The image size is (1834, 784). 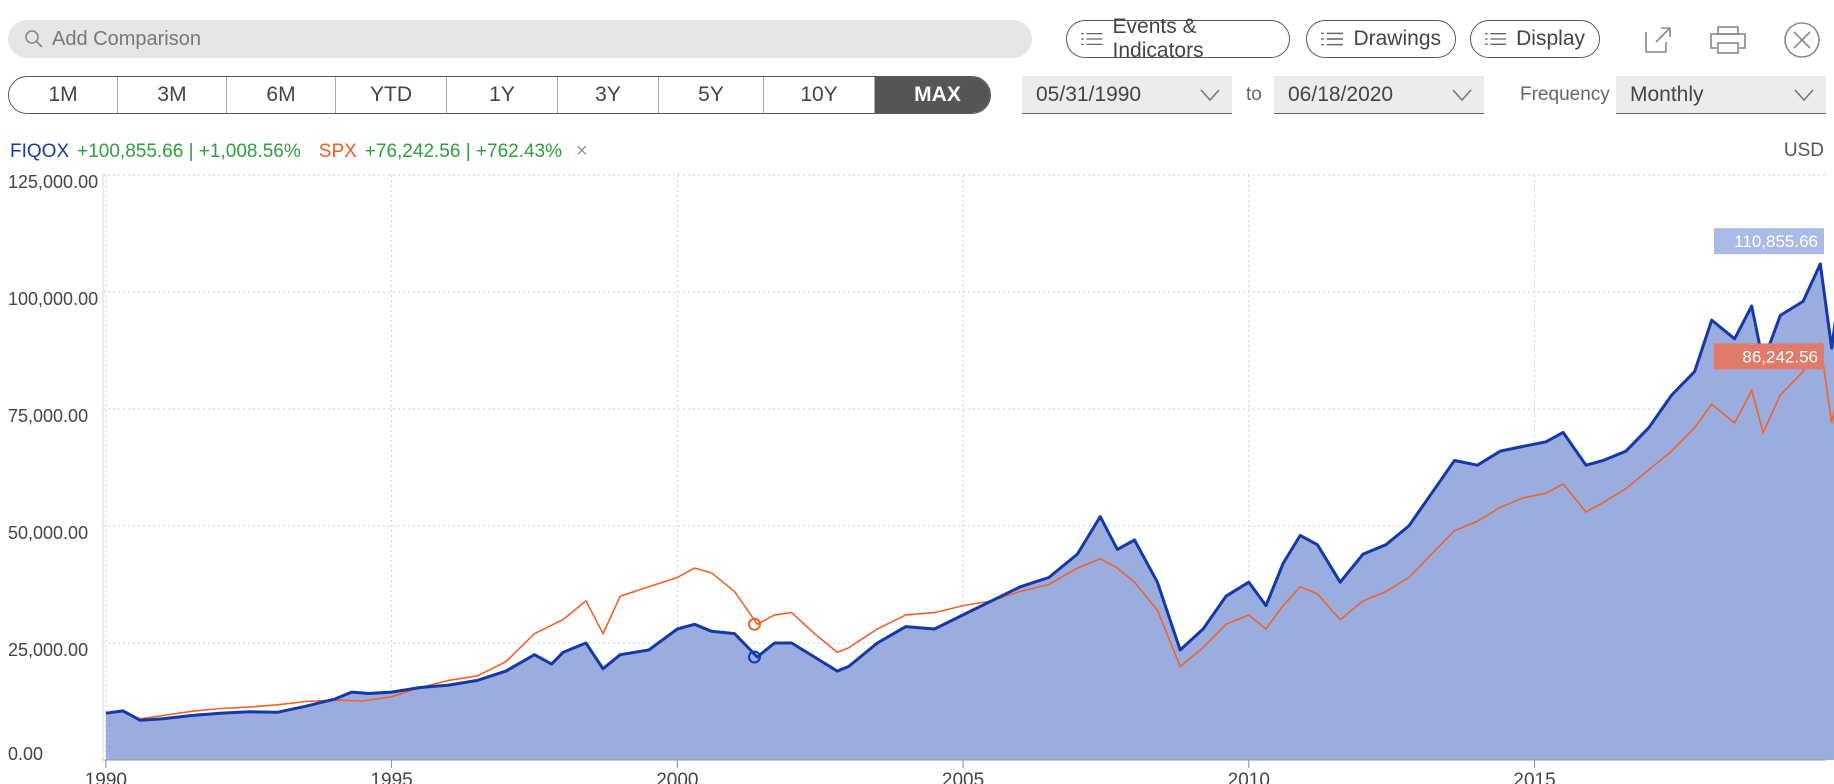 What do you see at coordinates (963, 777) in the screenshot?
I see `x-tick-label: 2005` at bounding box center [963, 777].